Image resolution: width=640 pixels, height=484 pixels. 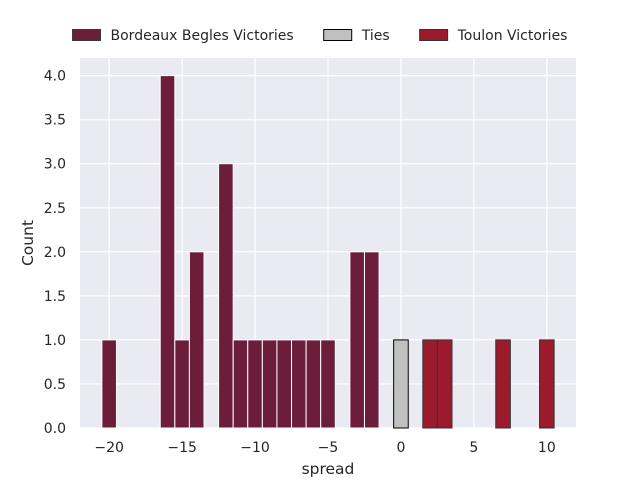 I want to click on x-tick-label: 10, so click(x=547, y=448).